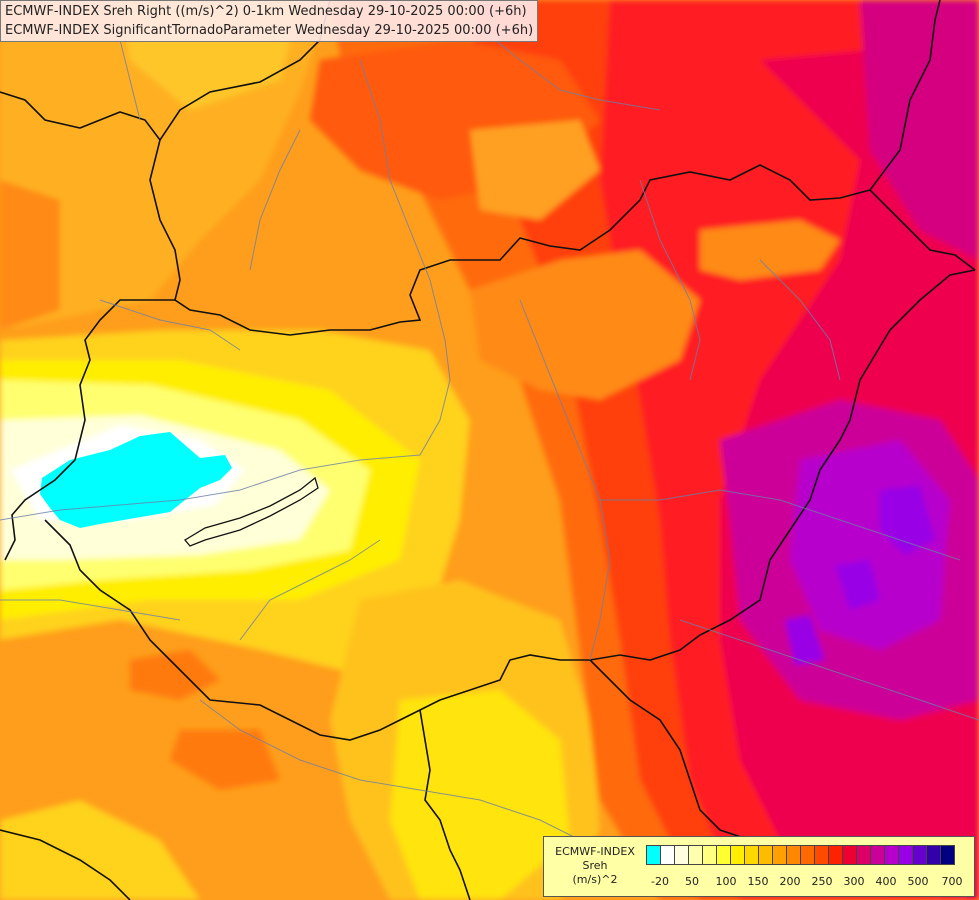 The width and height of the screenshot is (979, 900). I want to click on field-orange-patch, so click(770, 250).